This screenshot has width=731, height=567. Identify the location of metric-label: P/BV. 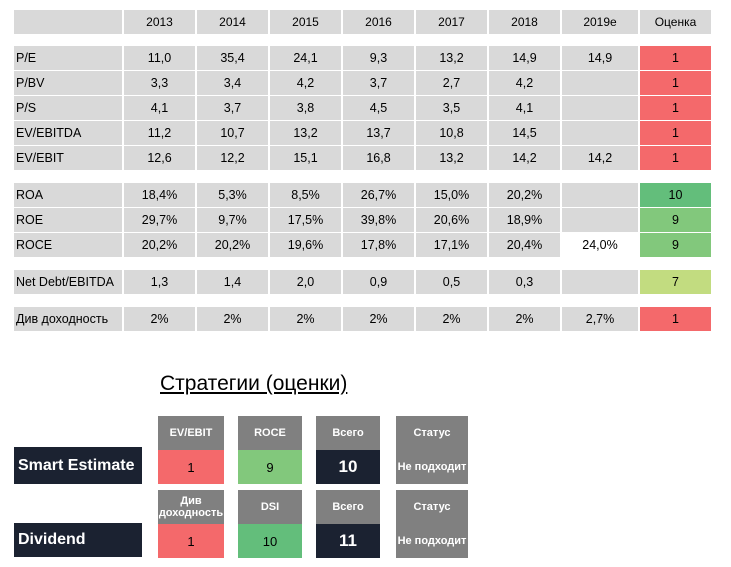
(68, 83).